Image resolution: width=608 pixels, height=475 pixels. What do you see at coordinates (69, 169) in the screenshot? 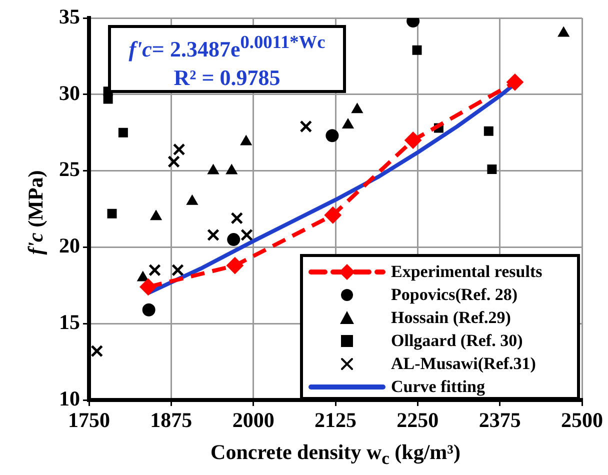
I see `y-tick-label: 25` at bounding box center [69, 169].